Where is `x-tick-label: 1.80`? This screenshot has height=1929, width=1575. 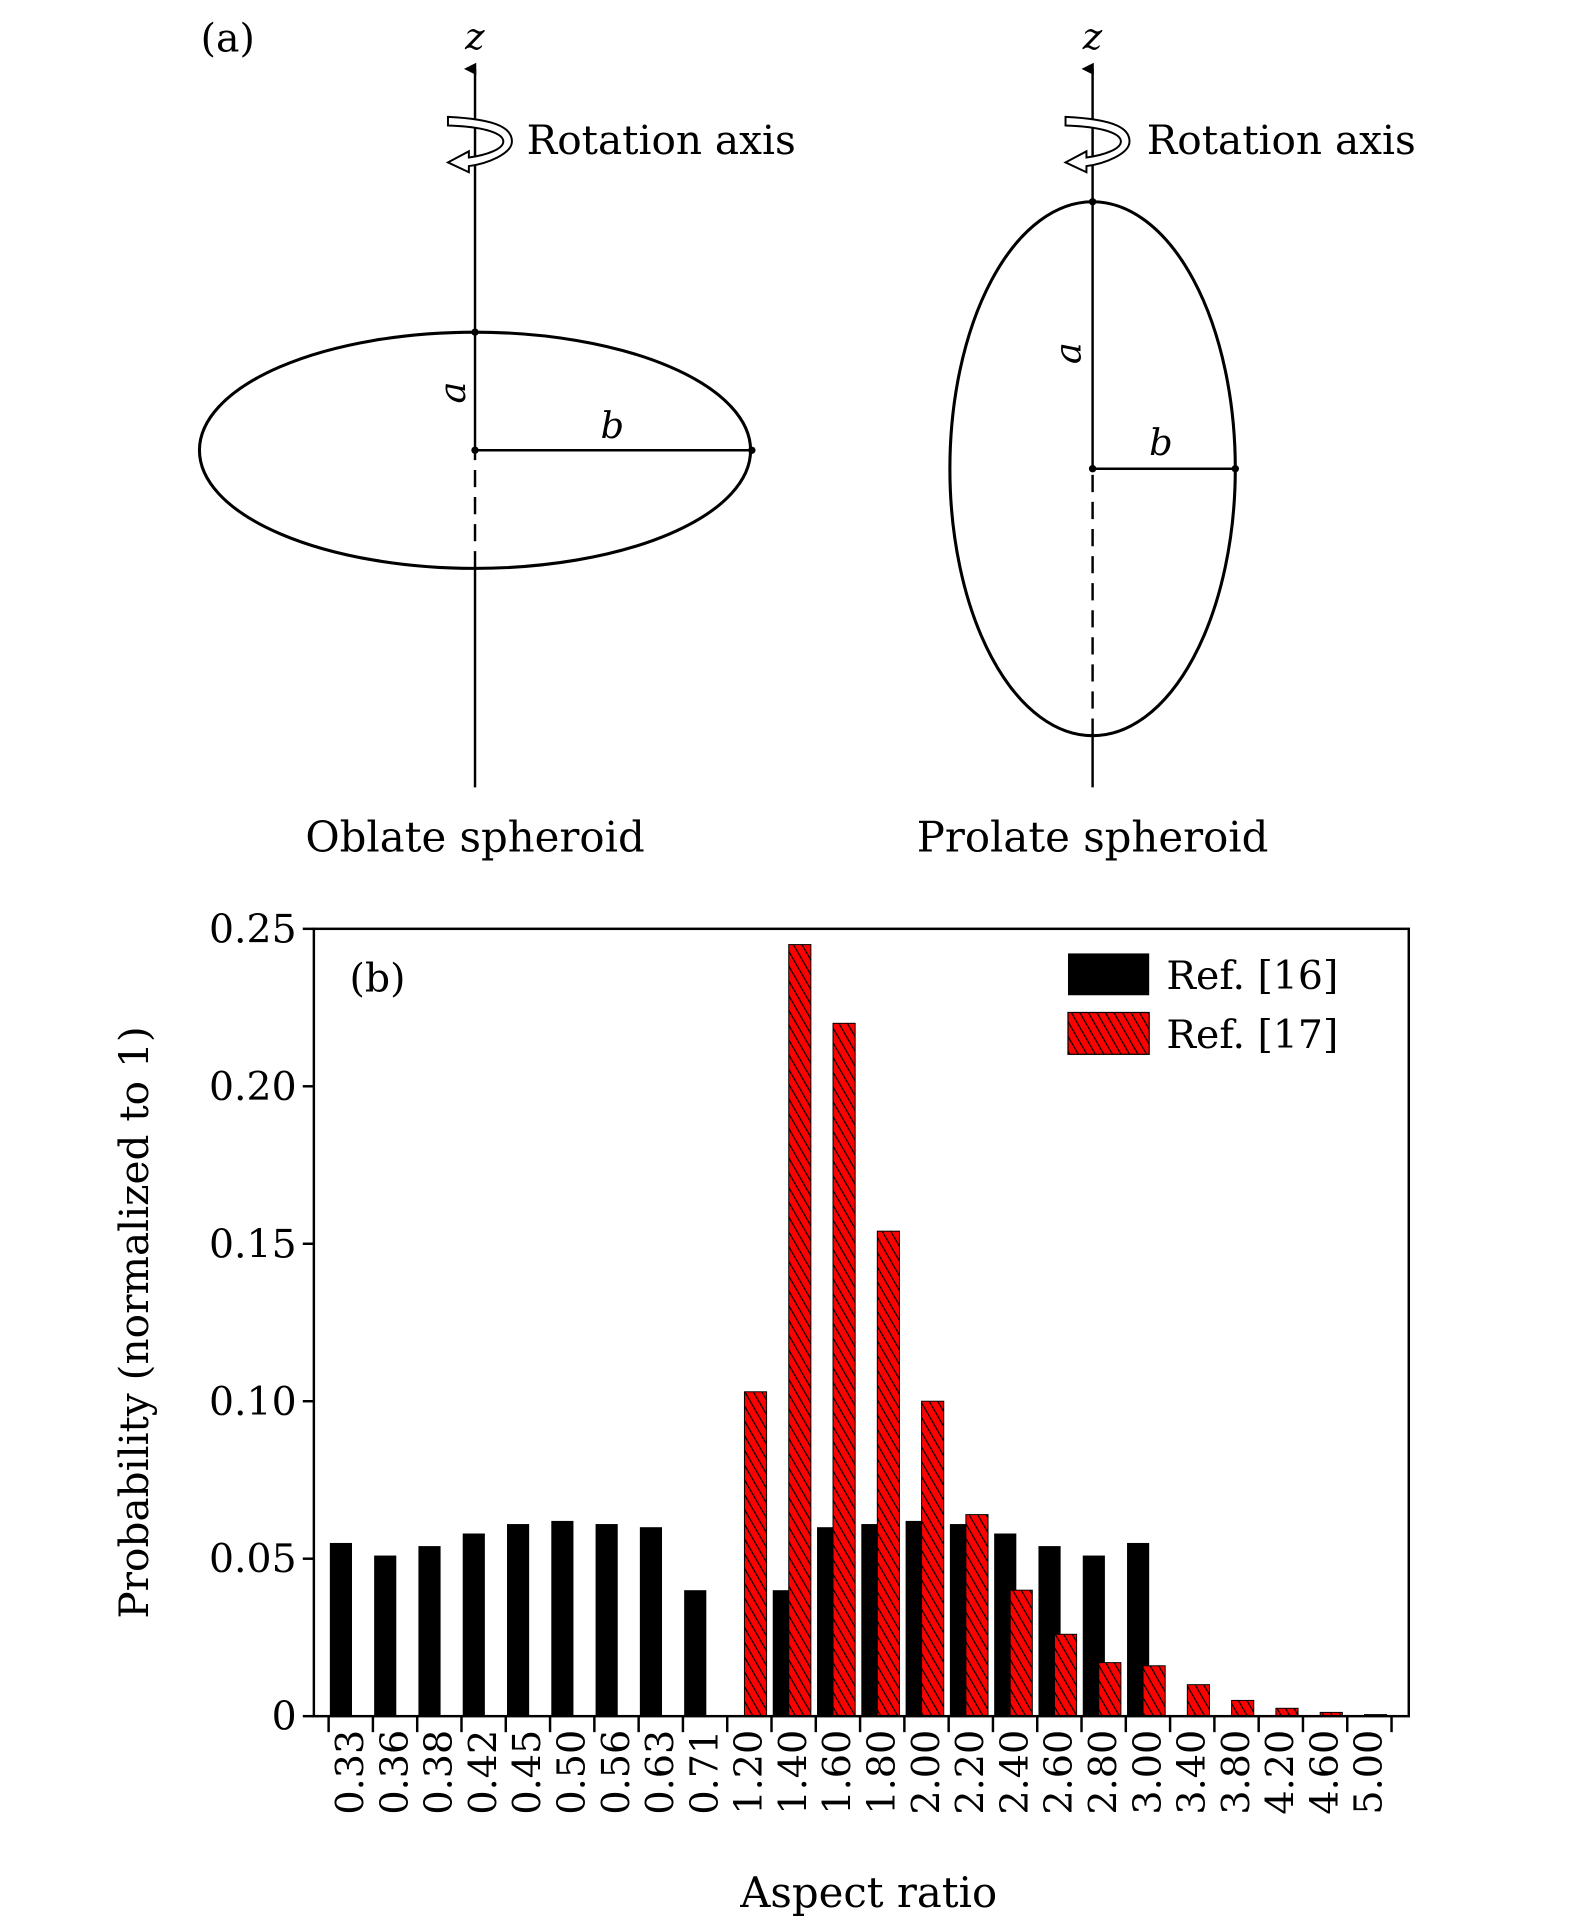 x-tick-label: 1.80 is located at coordinates (882, 1772).